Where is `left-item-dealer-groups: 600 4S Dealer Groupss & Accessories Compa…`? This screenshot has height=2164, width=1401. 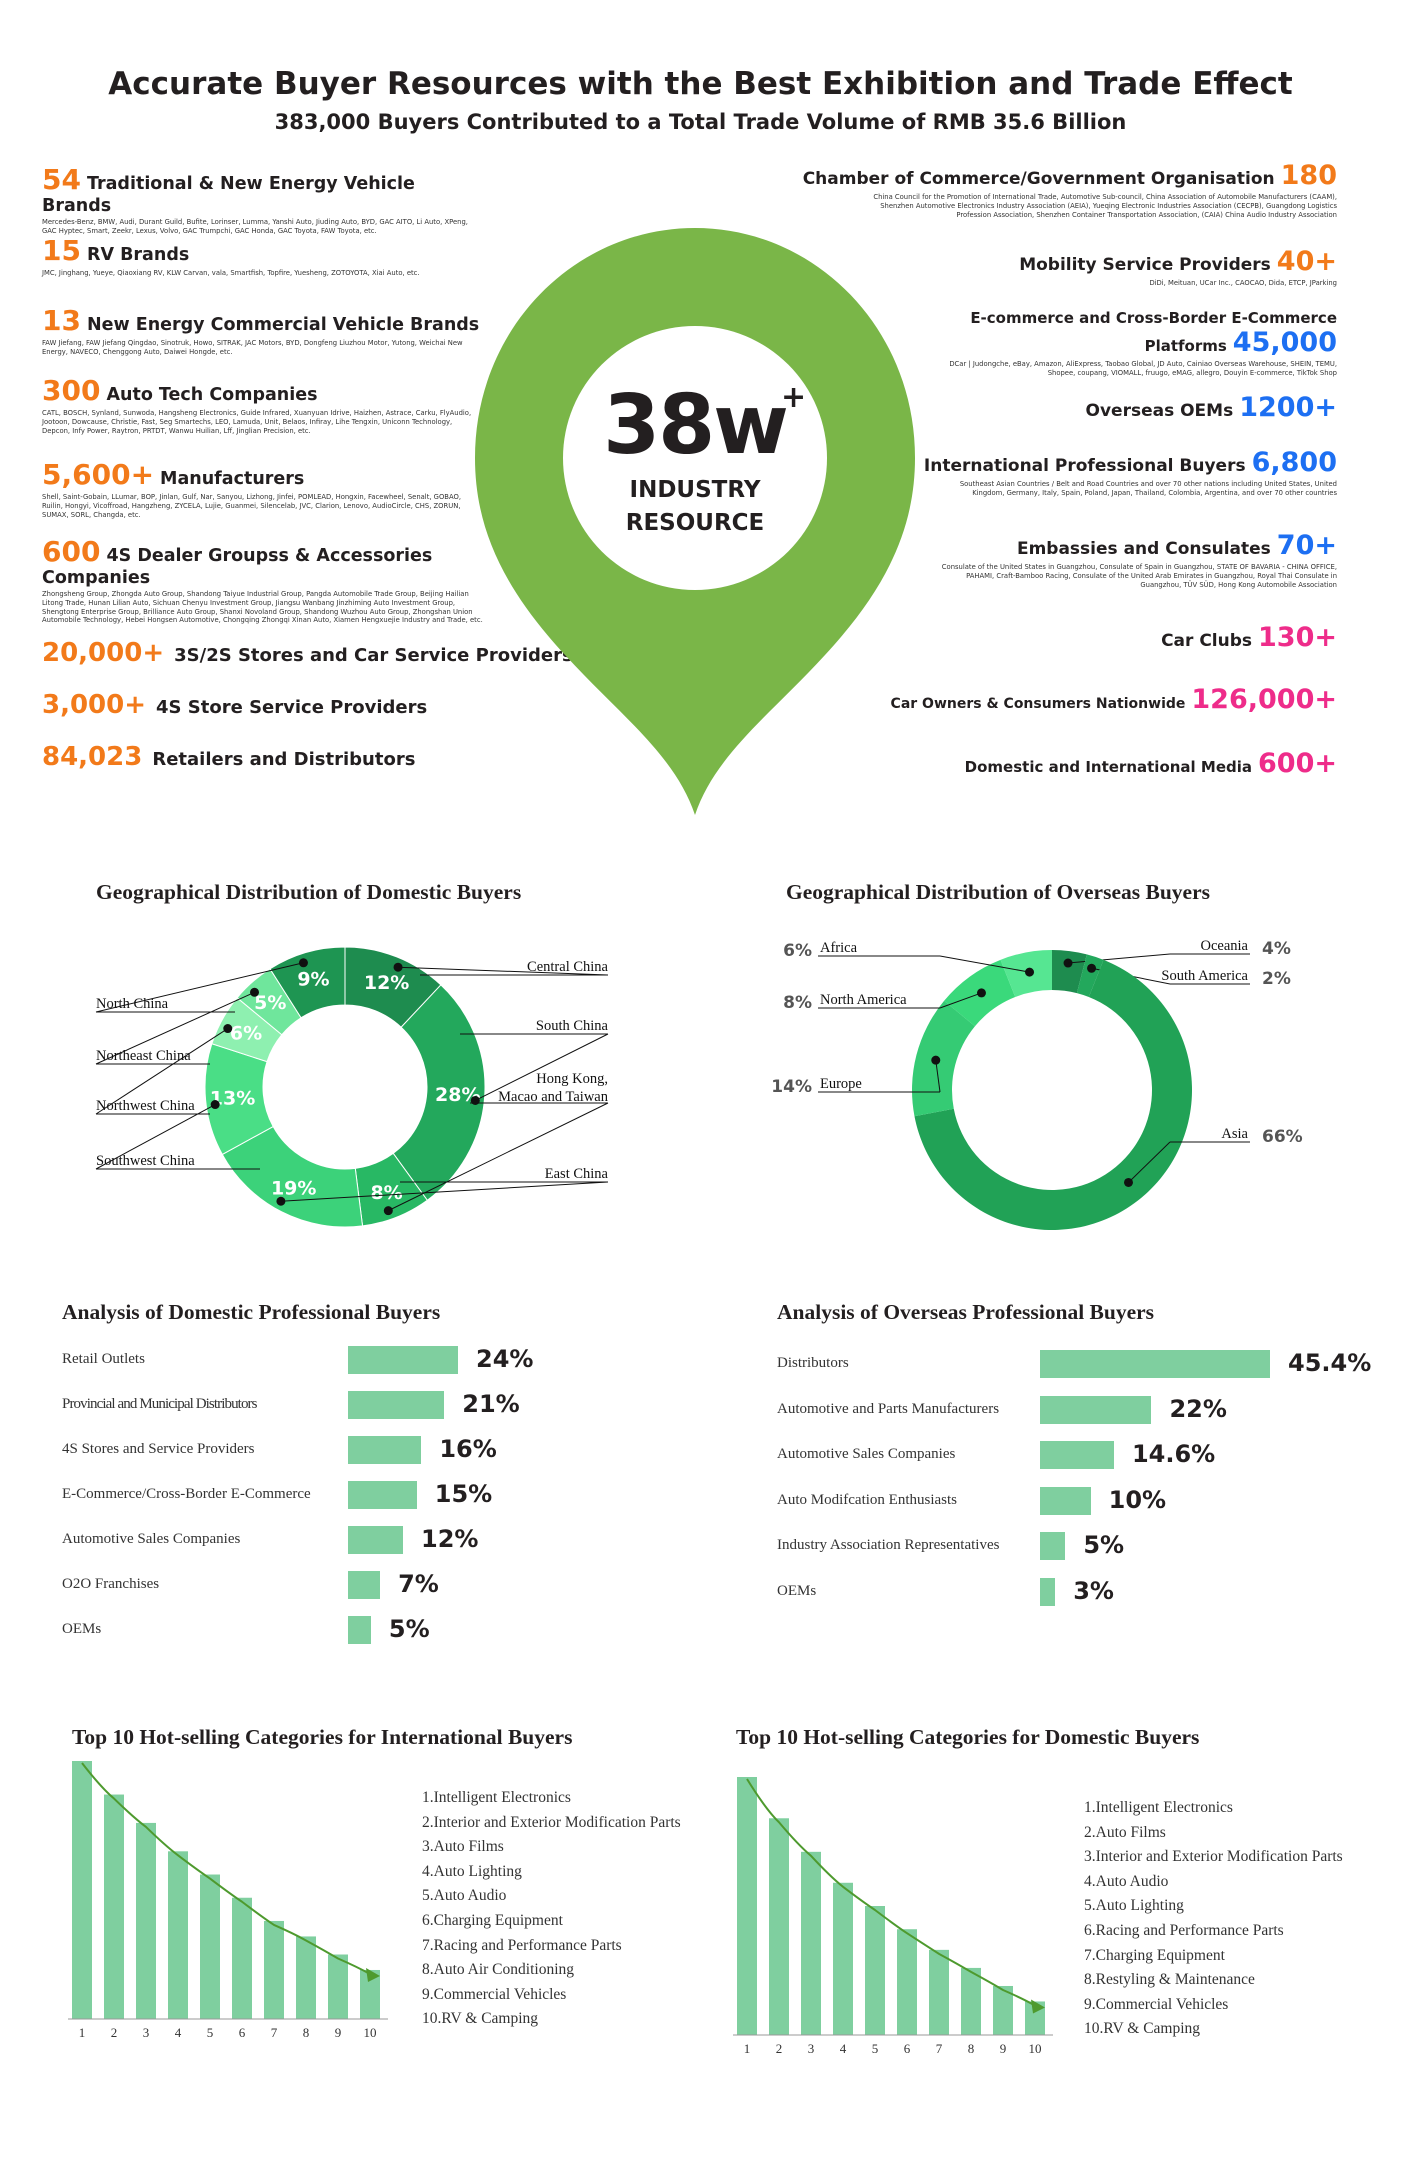 left-item-dealer-groups: 600 4S Dealer Groupss & Accessories Compa… is located at coordinates (267, 580).